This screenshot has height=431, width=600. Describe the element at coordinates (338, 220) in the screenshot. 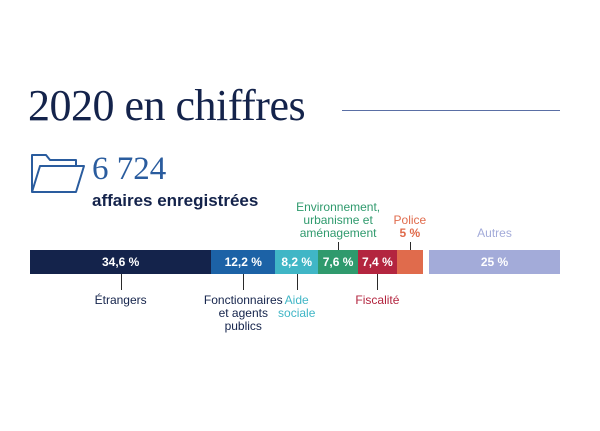

I see `segment-label-environnement-urbanisme-et-amenagement: Environnement, urbanisme et aménagement` at that location.